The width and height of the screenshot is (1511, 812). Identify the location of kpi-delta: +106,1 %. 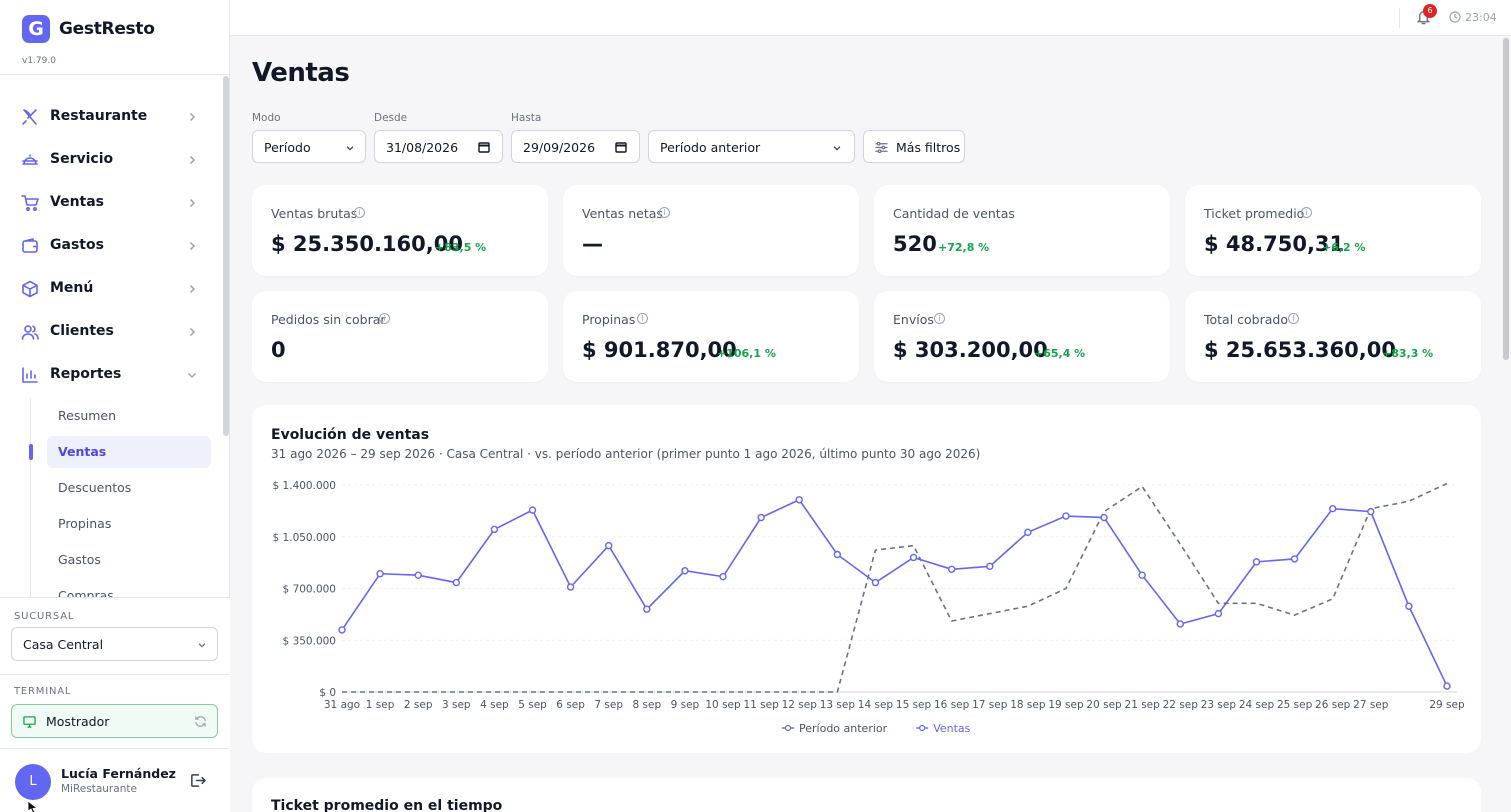
(746, 353).